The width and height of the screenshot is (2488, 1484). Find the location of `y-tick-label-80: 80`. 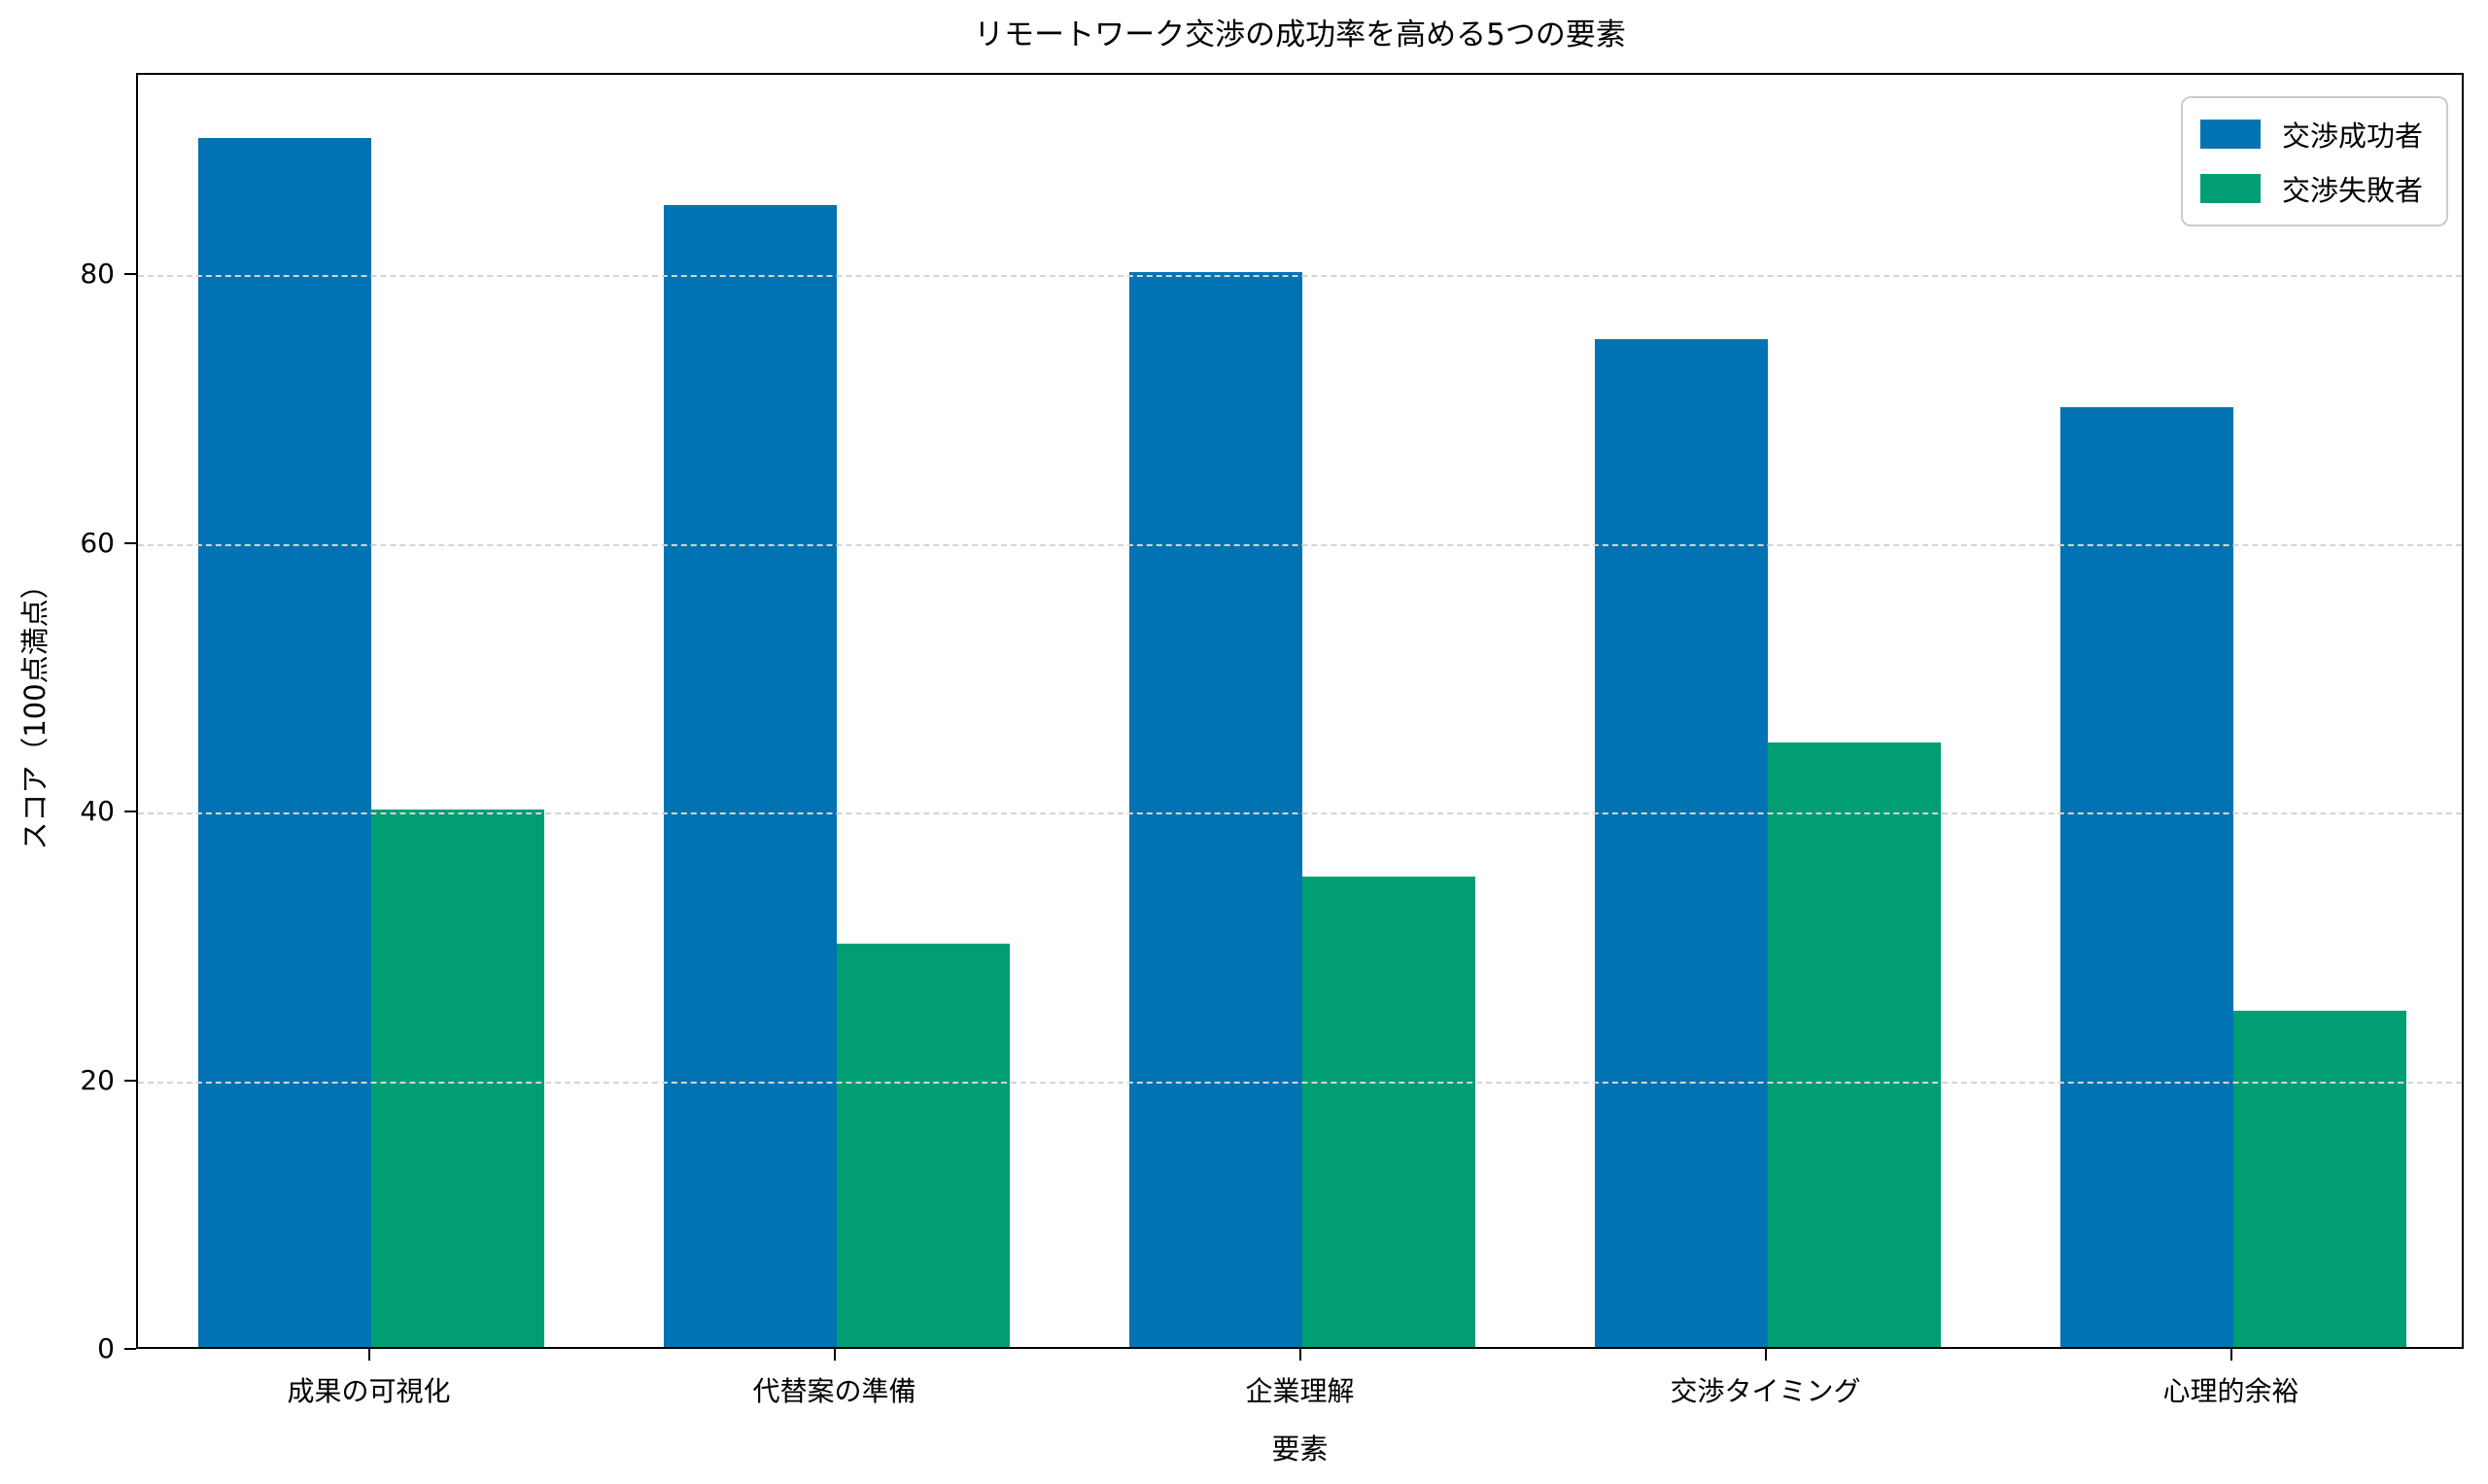

y-tick-label-80: 80 is located at coordinates (97, 274).